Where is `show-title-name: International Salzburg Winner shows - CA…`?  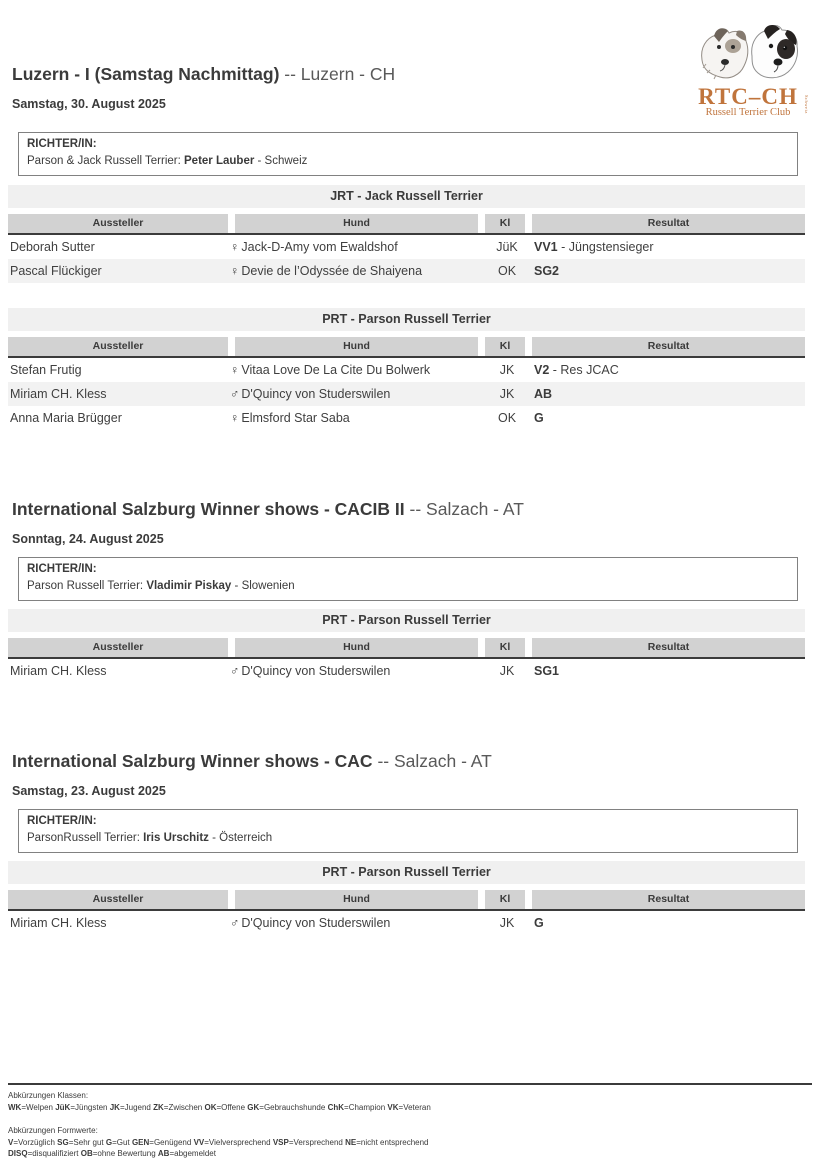
show-title-name: International Salzburg Winner shows - CA… is located at coordinates (208, 509).